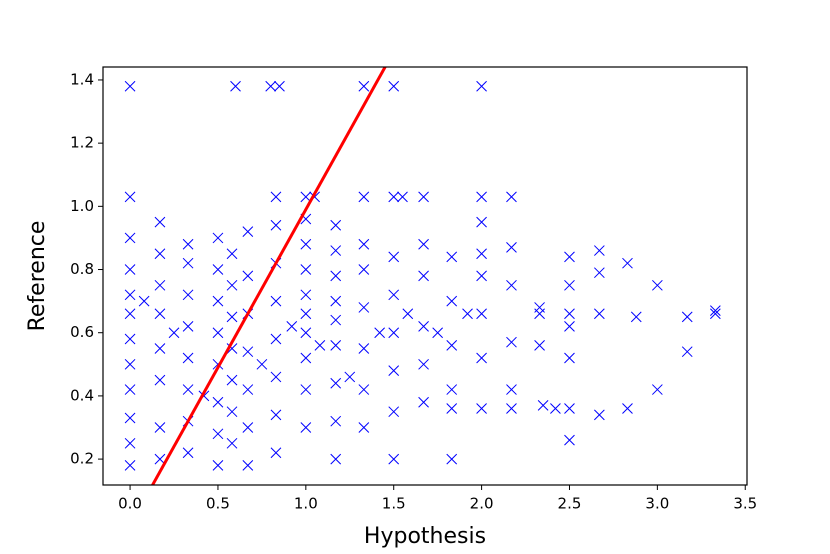 The width and height of the screenshot is (830, 554). What do you see at coordinates (218, 504) in the screenshot?
I see `x-tick-label: 0.5` at bounding box center [218, 504].